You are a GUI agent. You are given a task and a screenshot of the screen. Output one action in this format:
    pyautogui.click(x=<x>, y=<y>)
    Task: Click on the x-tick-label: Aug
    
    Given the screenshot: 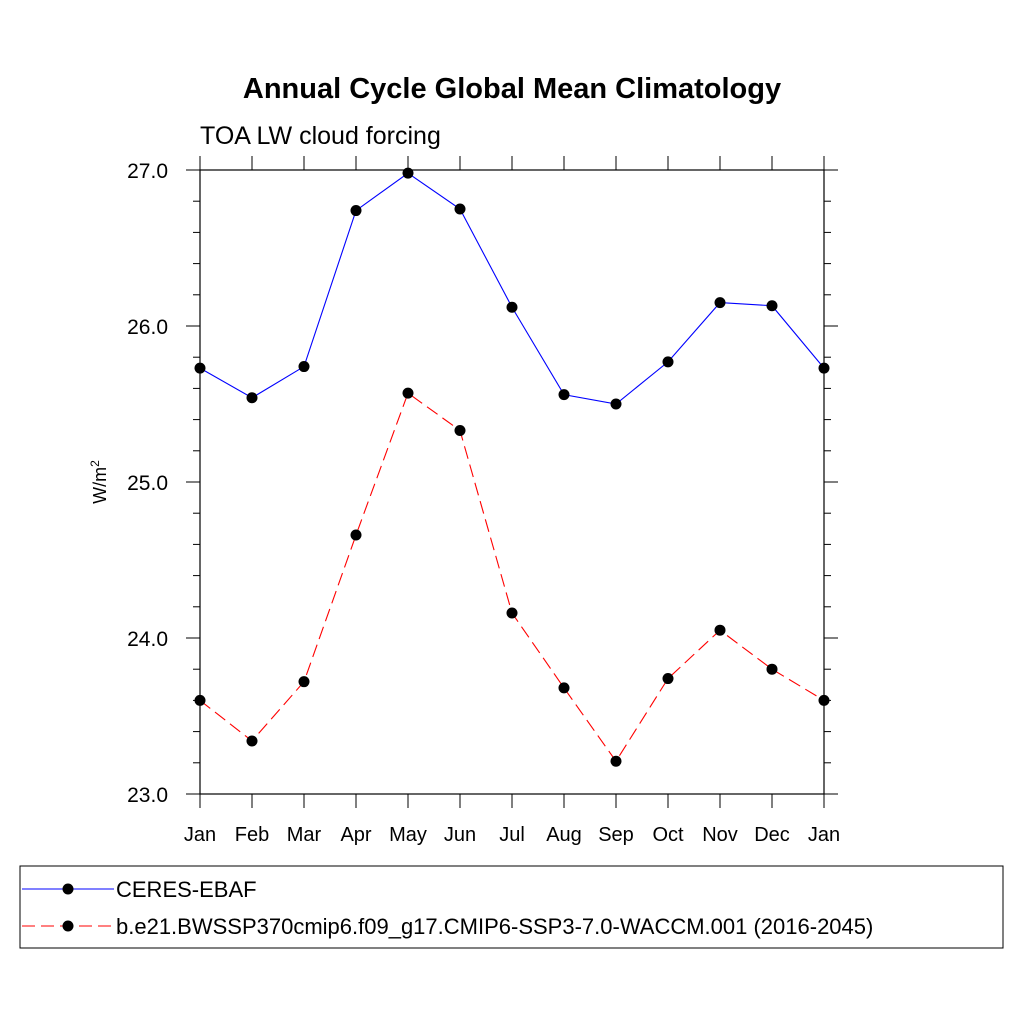 What is the action you would take?
    pyautogui.click(x=564, y=835)
    